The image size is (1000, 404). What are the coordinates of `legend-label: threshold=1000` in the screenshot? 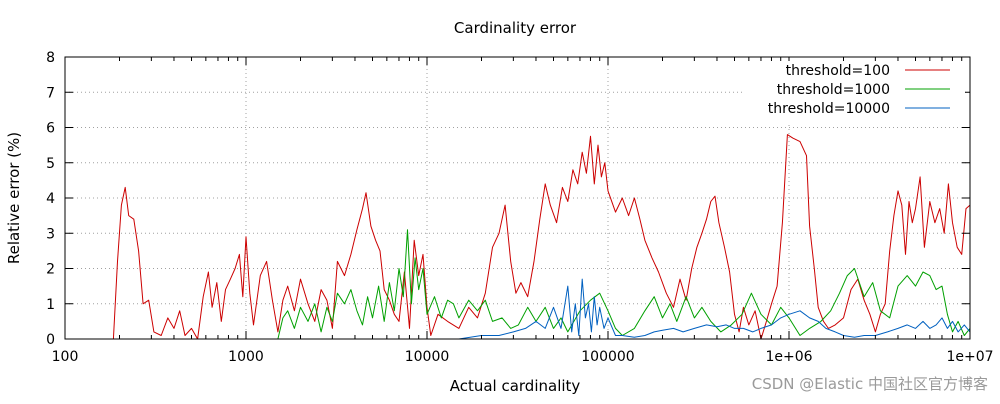 It's located at (833, 90).